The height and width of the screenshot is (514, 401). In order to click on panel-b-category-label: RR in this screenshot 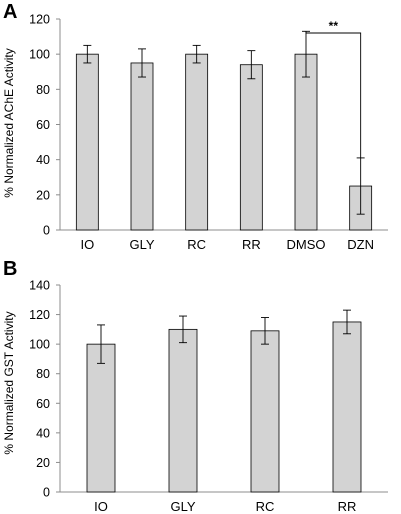, I will do `click(347, 506)`.